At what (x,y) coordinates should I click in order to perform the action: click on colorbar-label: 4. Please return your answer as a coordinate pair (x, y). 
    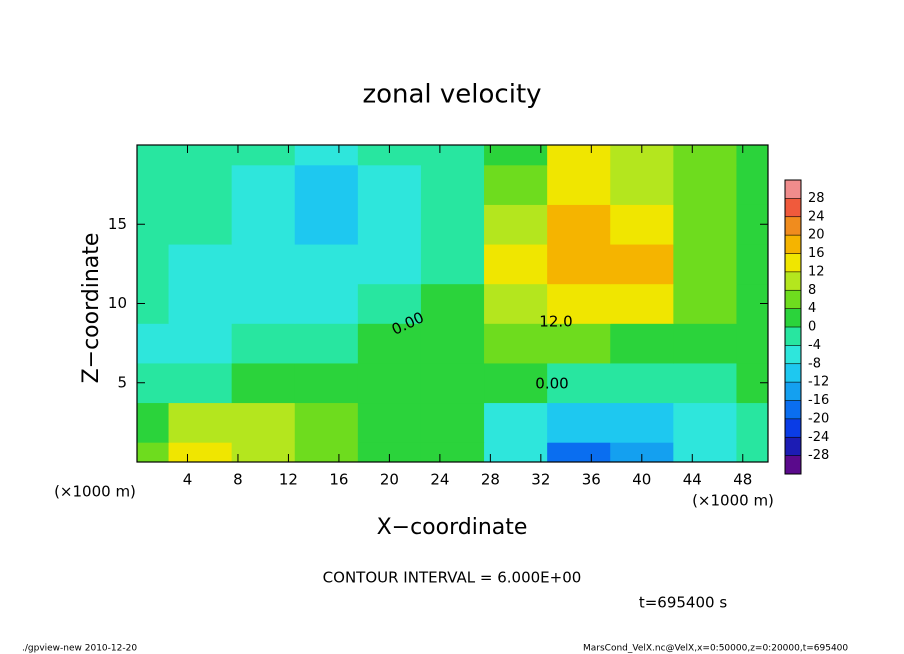
    Looking at the image, I should click on (812, 308).